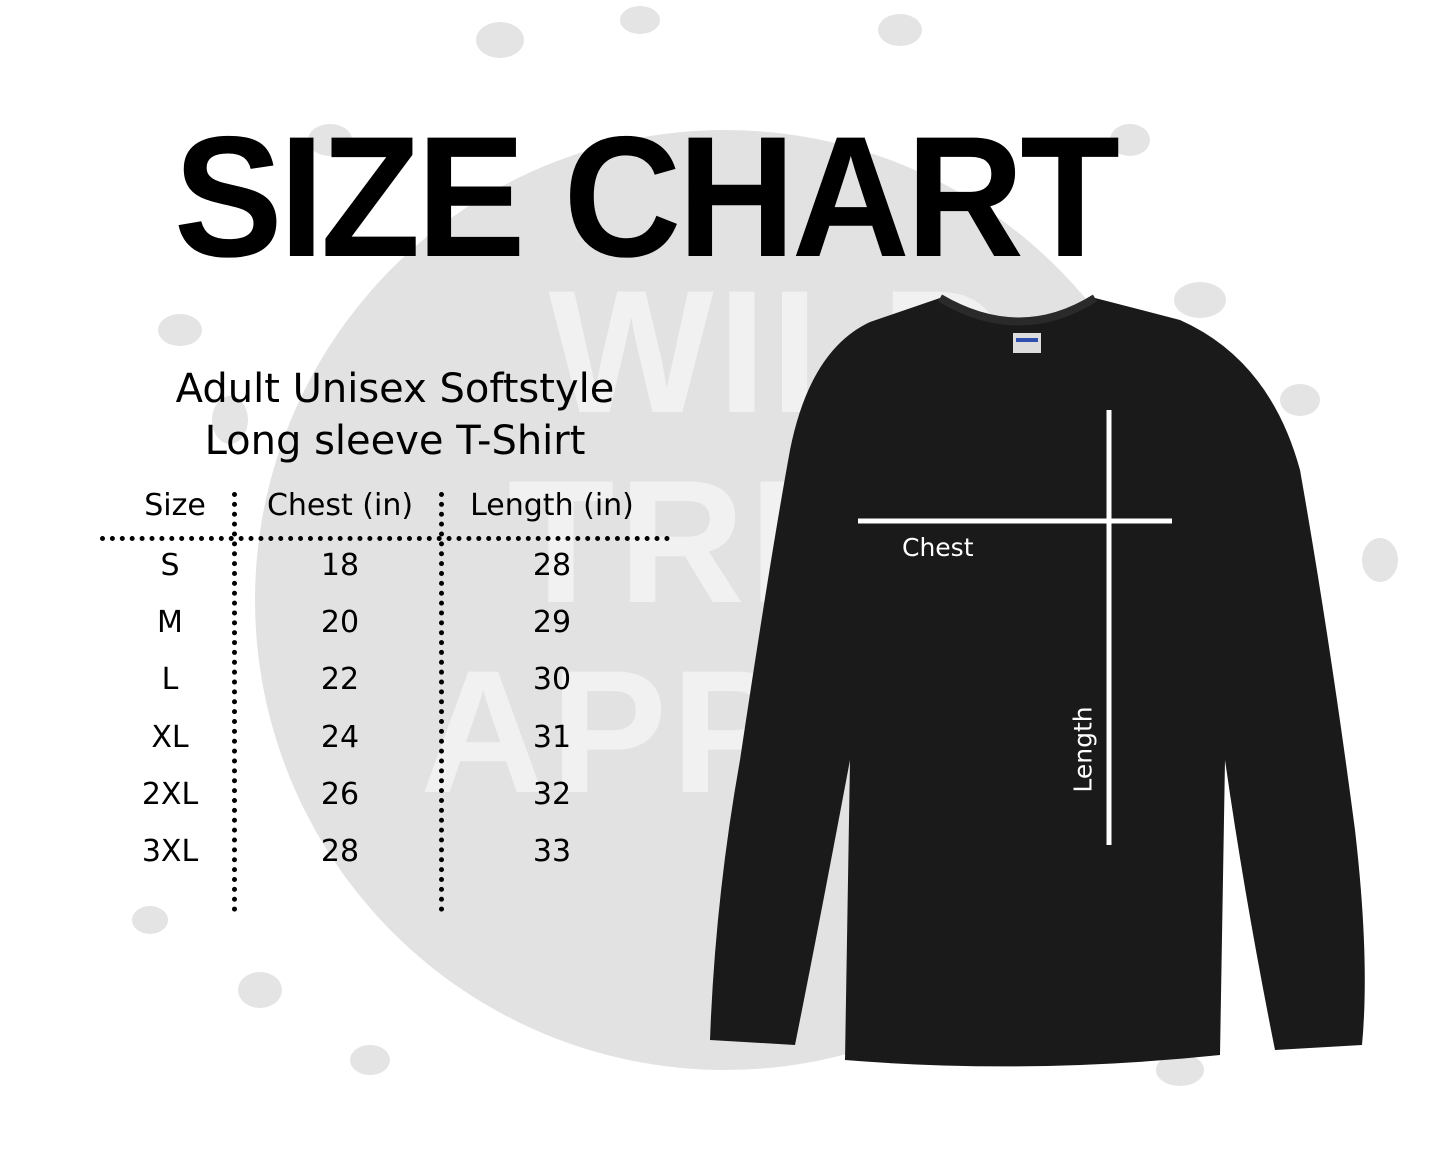  I want to click on shirt-tag, so click(1027, 343).